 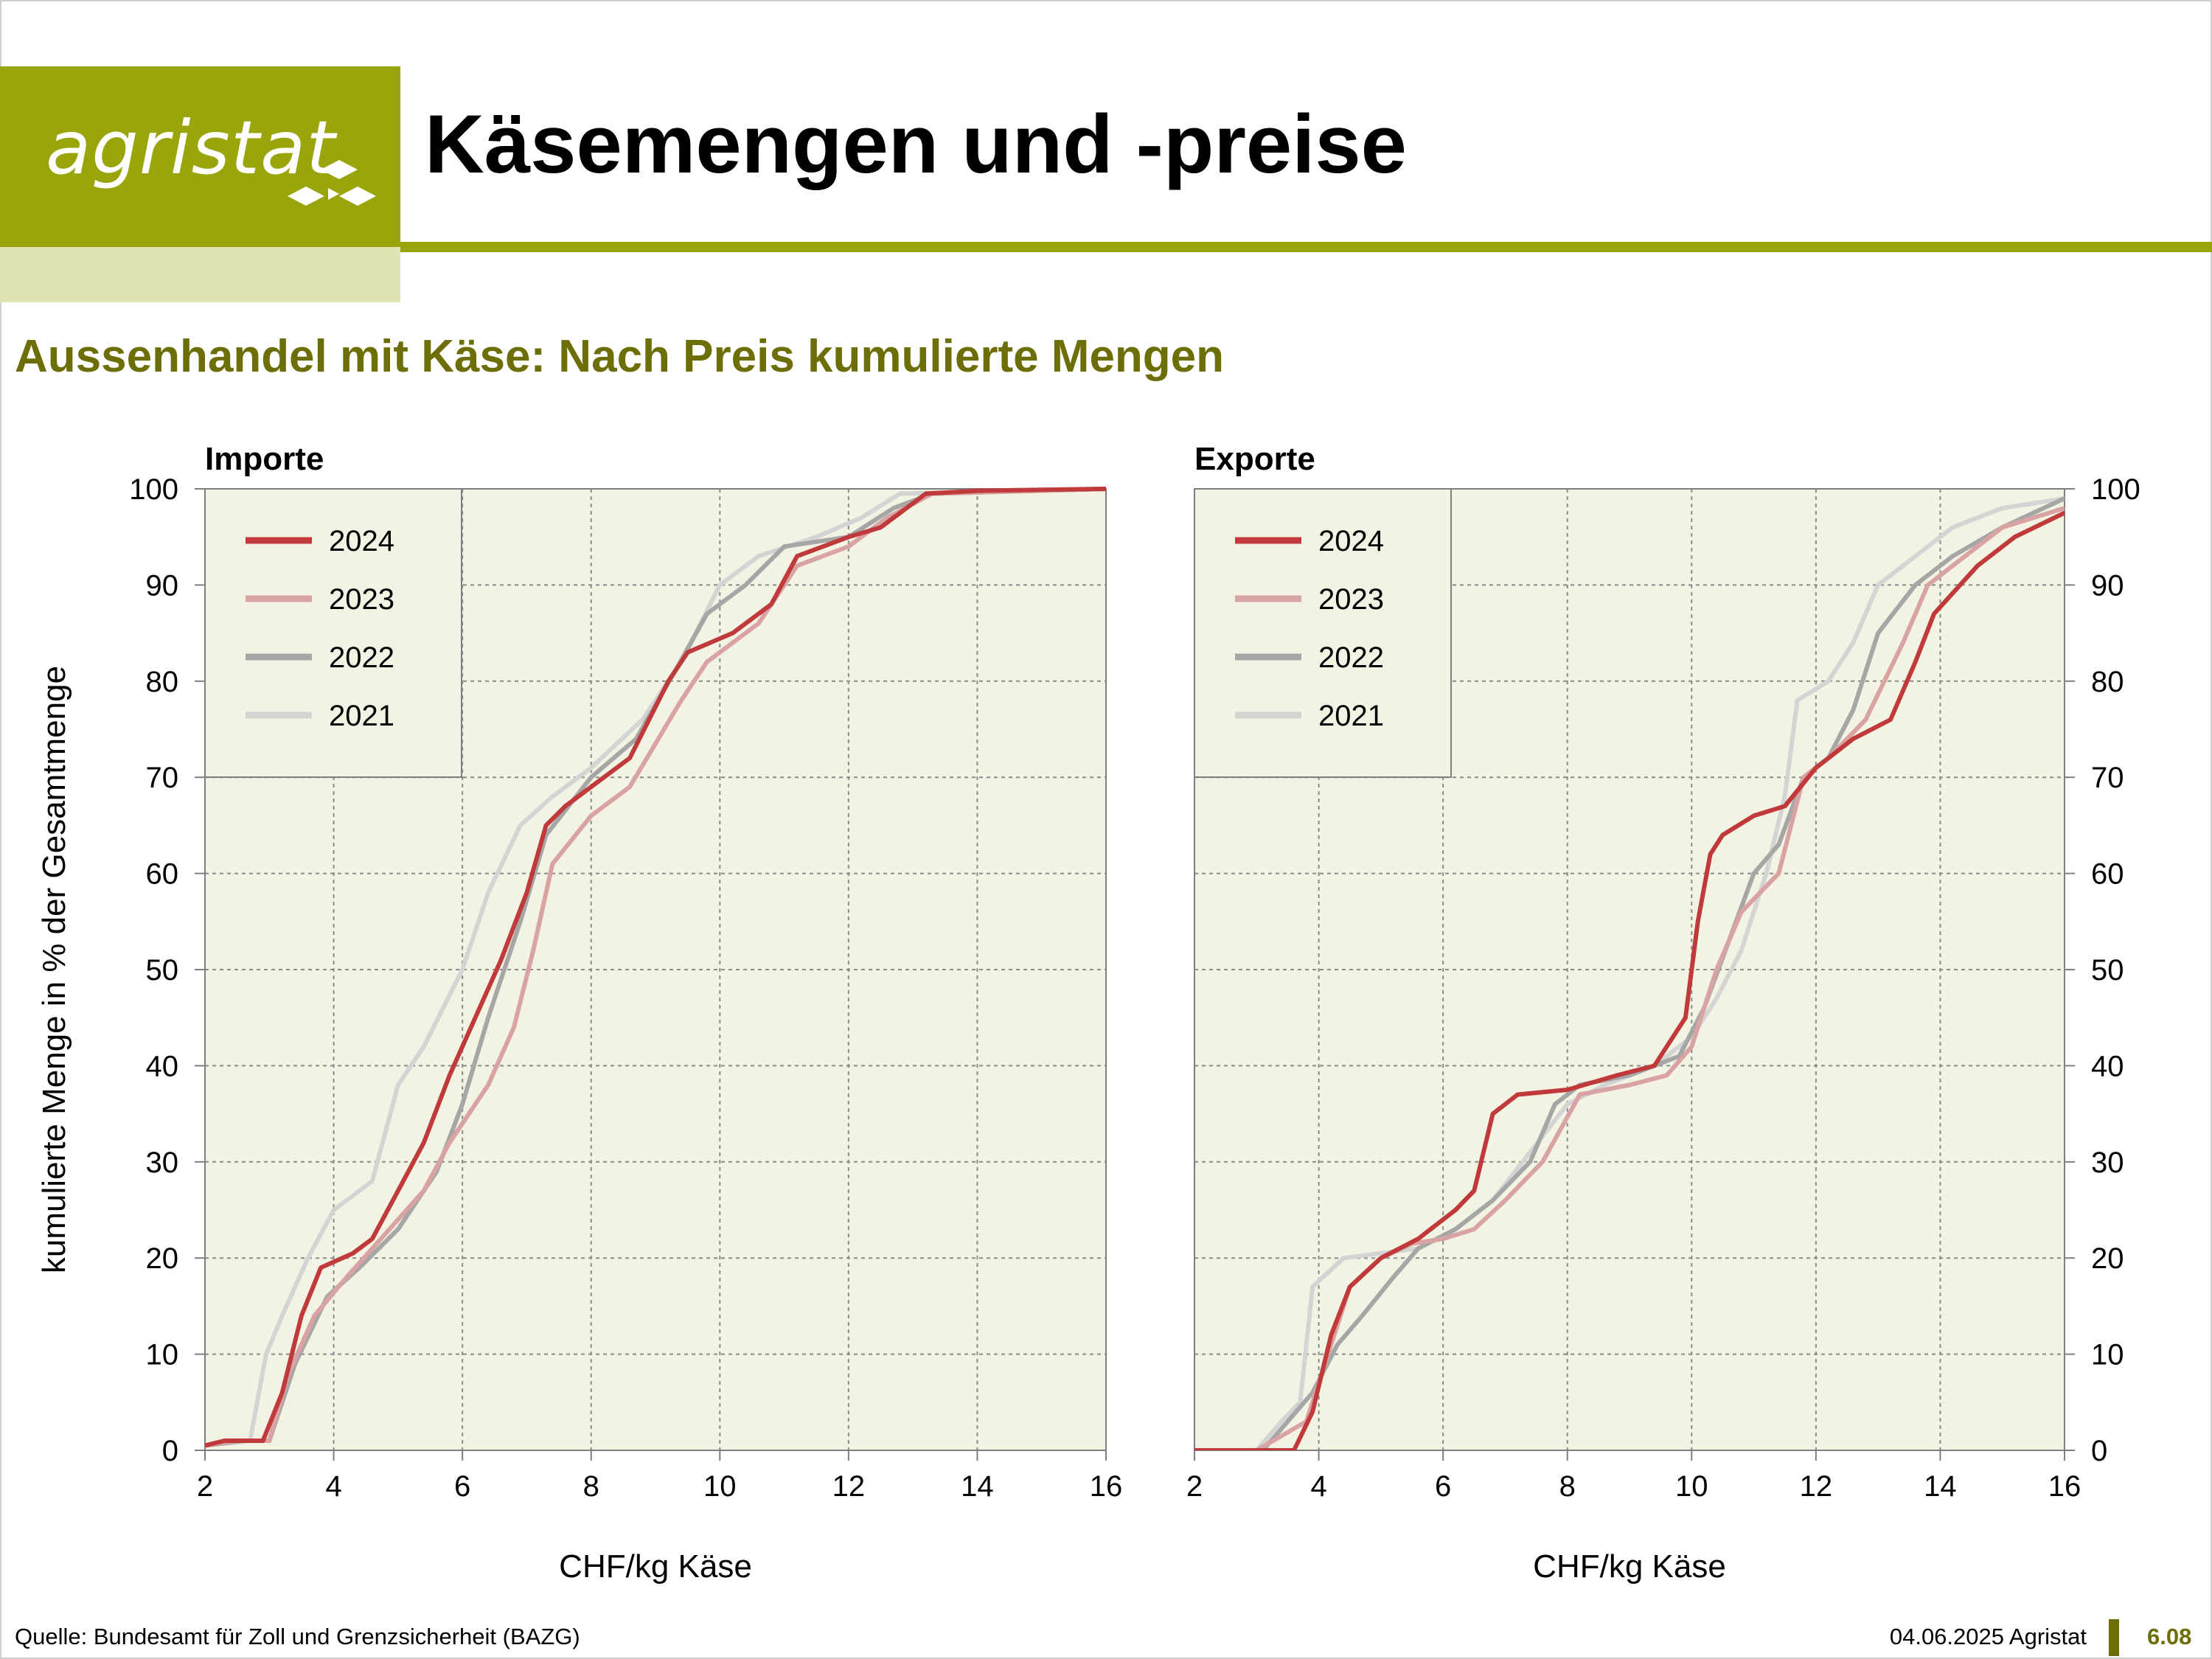 I want to click on logo-panel, so click(x=200, y=156).